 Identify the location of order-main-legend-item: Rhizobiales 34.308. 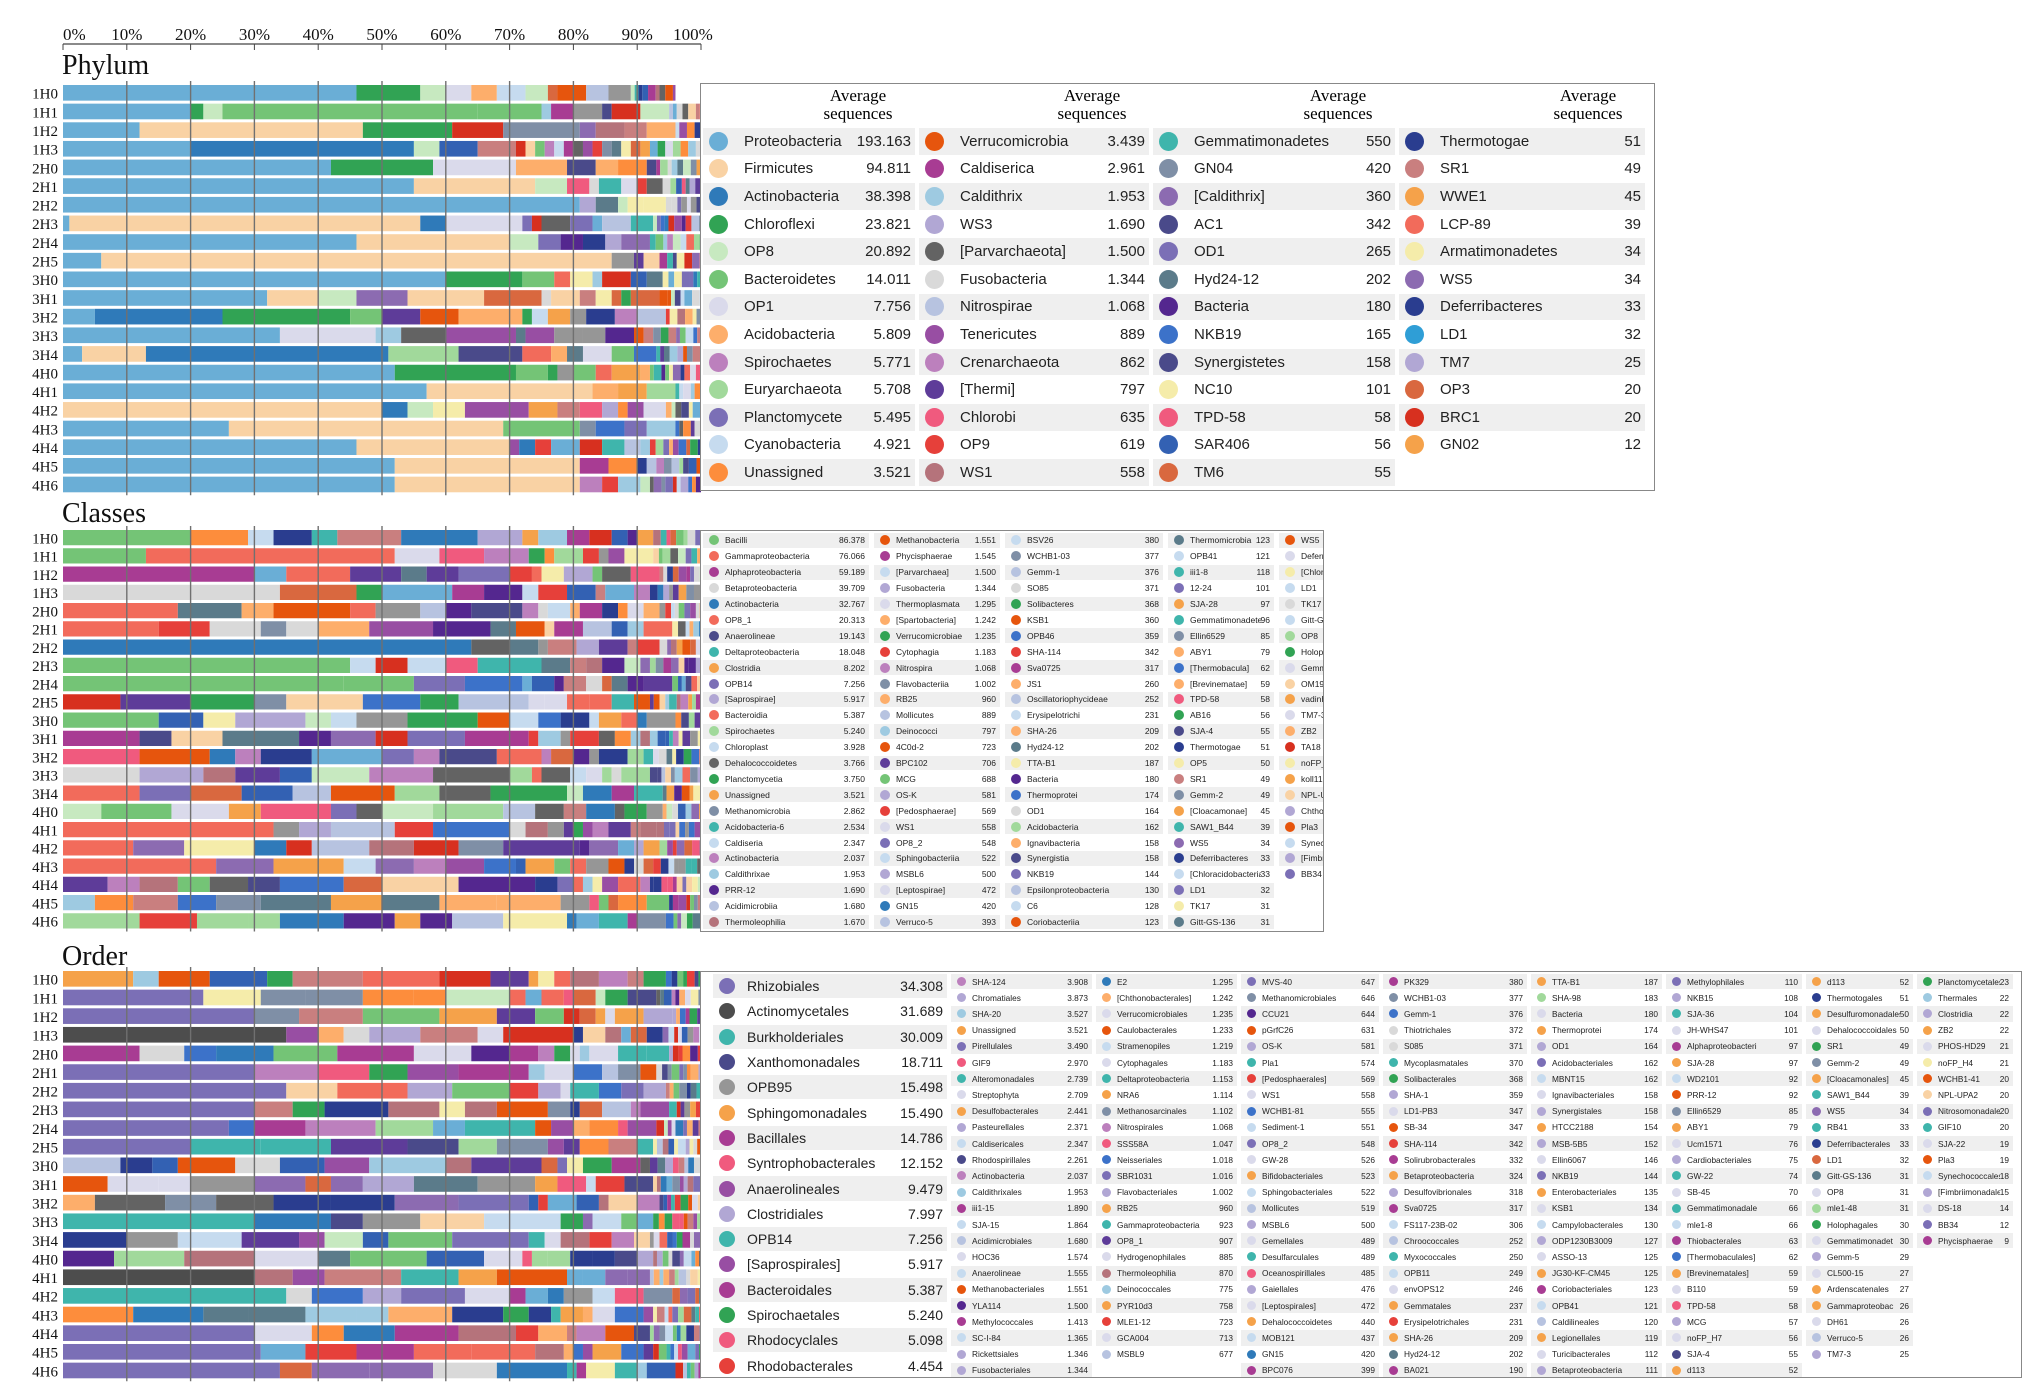
(830, 986).